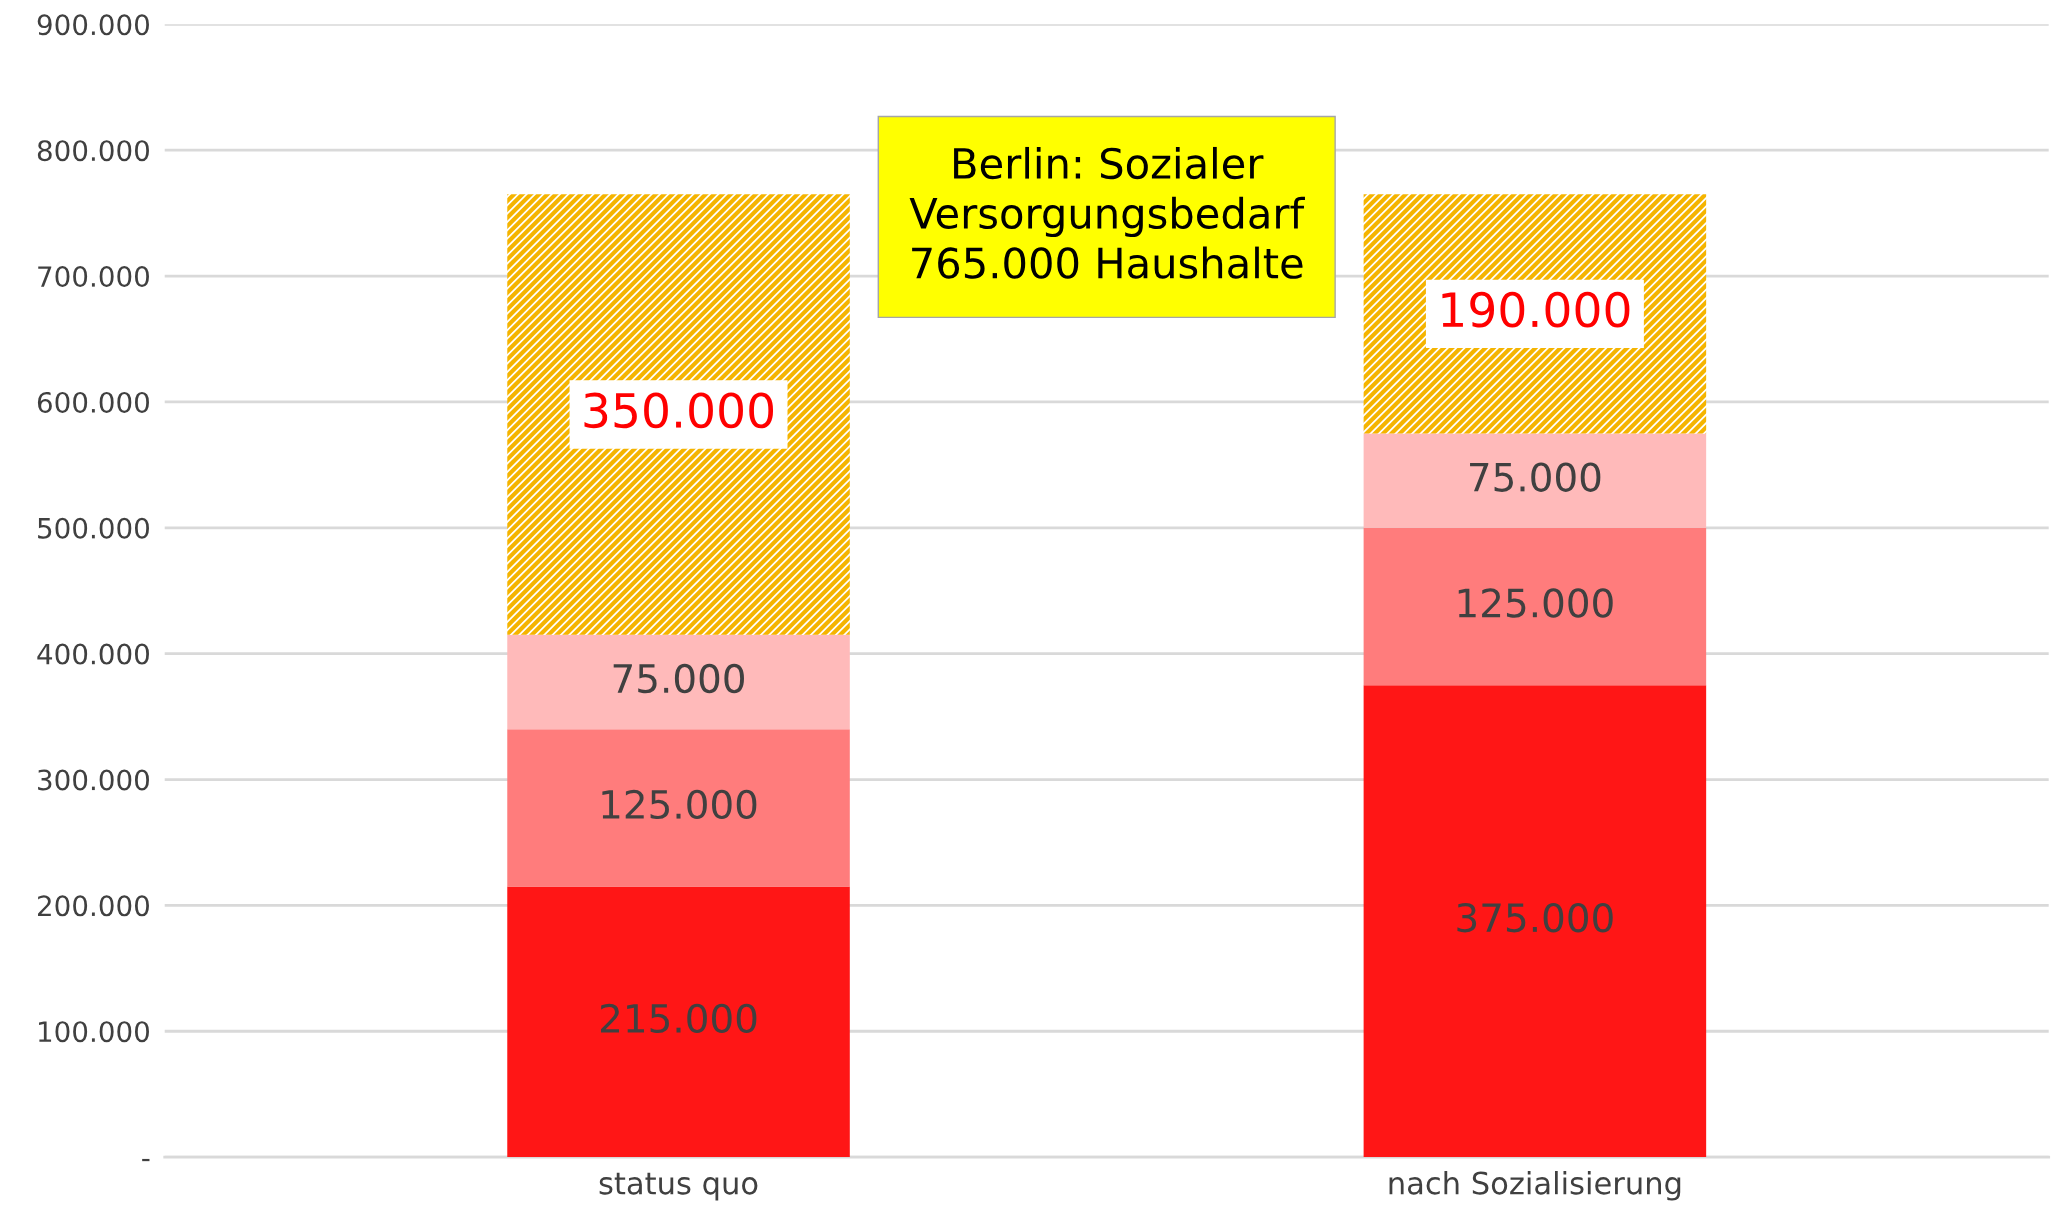 The width and height of the screenshot is (2059, 1218). What do you see at coordinates (1107, 192) in the screenshot?
I see `annotation: Berlin: Sozialer Versorgungsbedarf` at bounding box center [1107, 192].